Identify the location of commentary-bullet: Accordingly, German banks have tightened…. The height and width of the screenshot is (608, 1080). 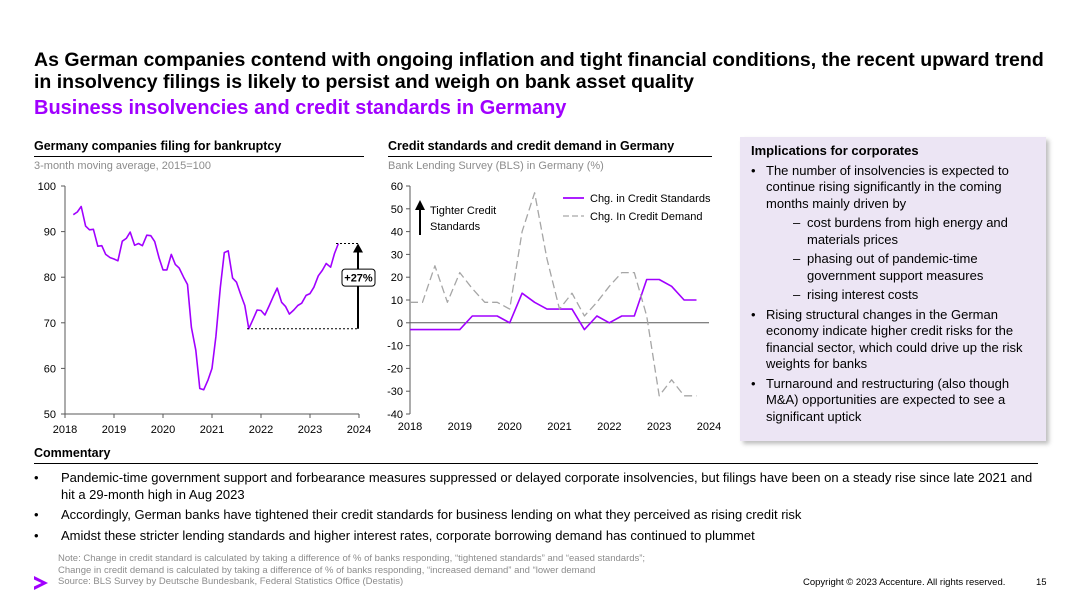
(534, 515).